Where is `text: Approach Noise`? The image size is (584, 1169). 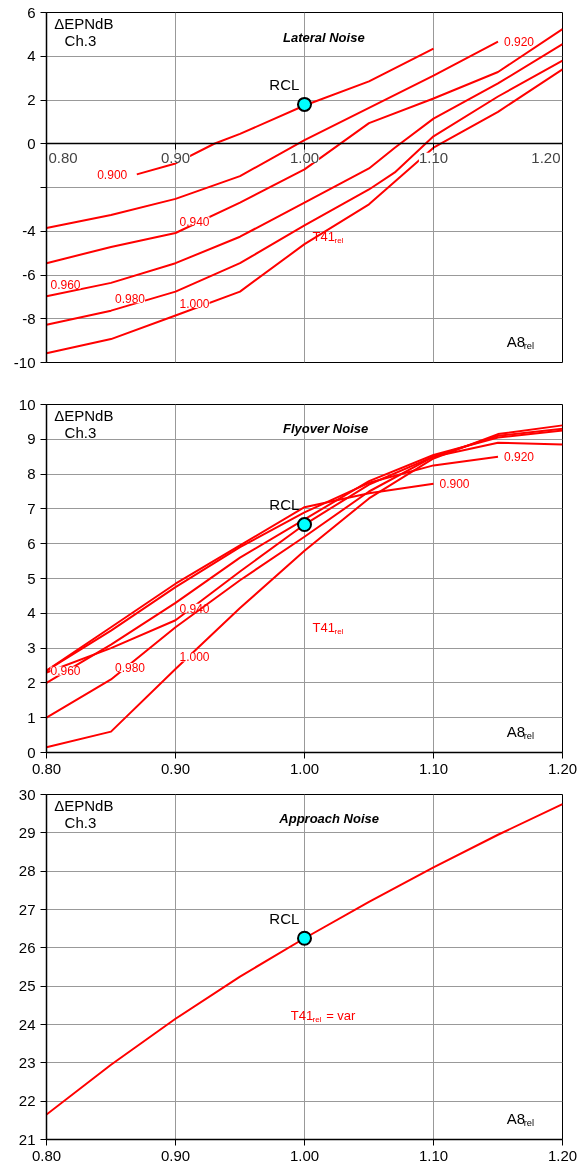 text: Approach Noise is located at coordinates (329, 819).